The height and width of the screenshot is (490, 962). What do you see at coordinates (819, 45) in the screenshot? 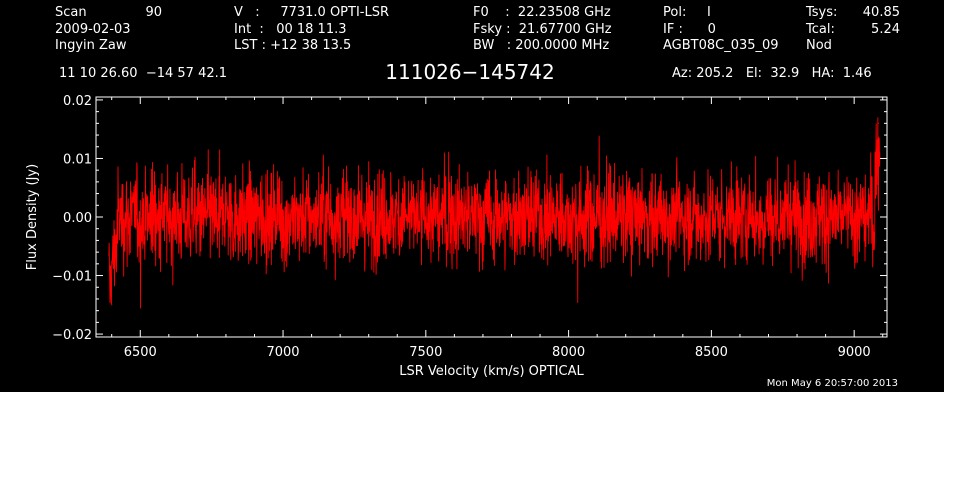
I see `switching-mode: Nod` at bounding box center [819, 45].